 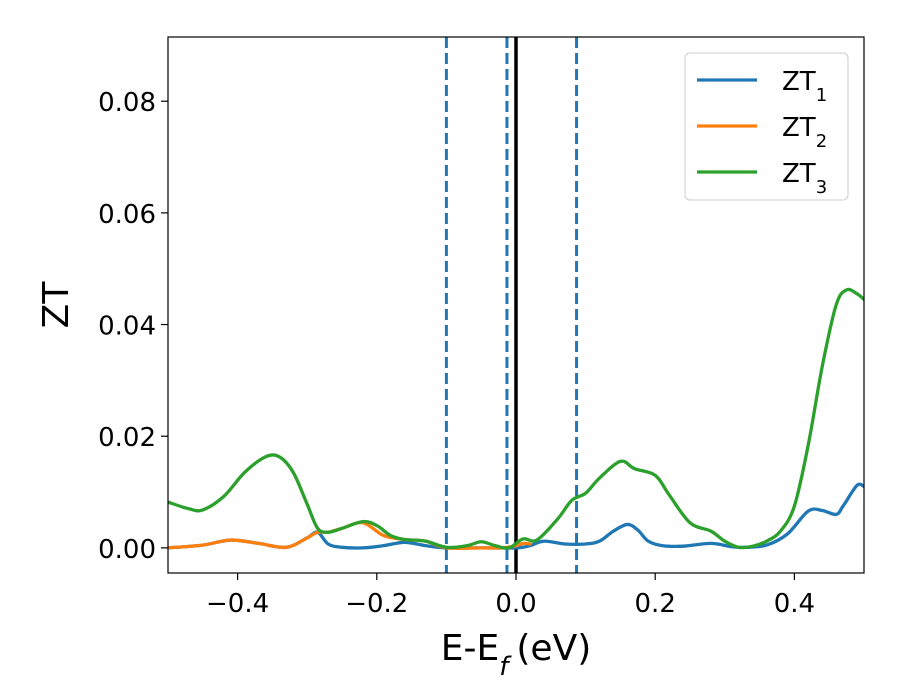 I want to click on x-tick-label: −0.2, so click(x=376, y=604).